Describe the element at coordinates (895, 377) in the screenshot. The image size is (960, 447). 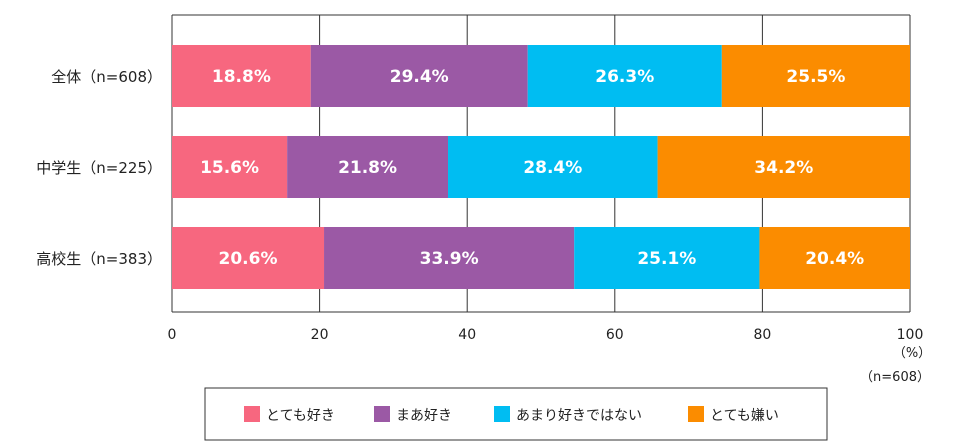
I see `sample-size-note: （n=608）` at that location.